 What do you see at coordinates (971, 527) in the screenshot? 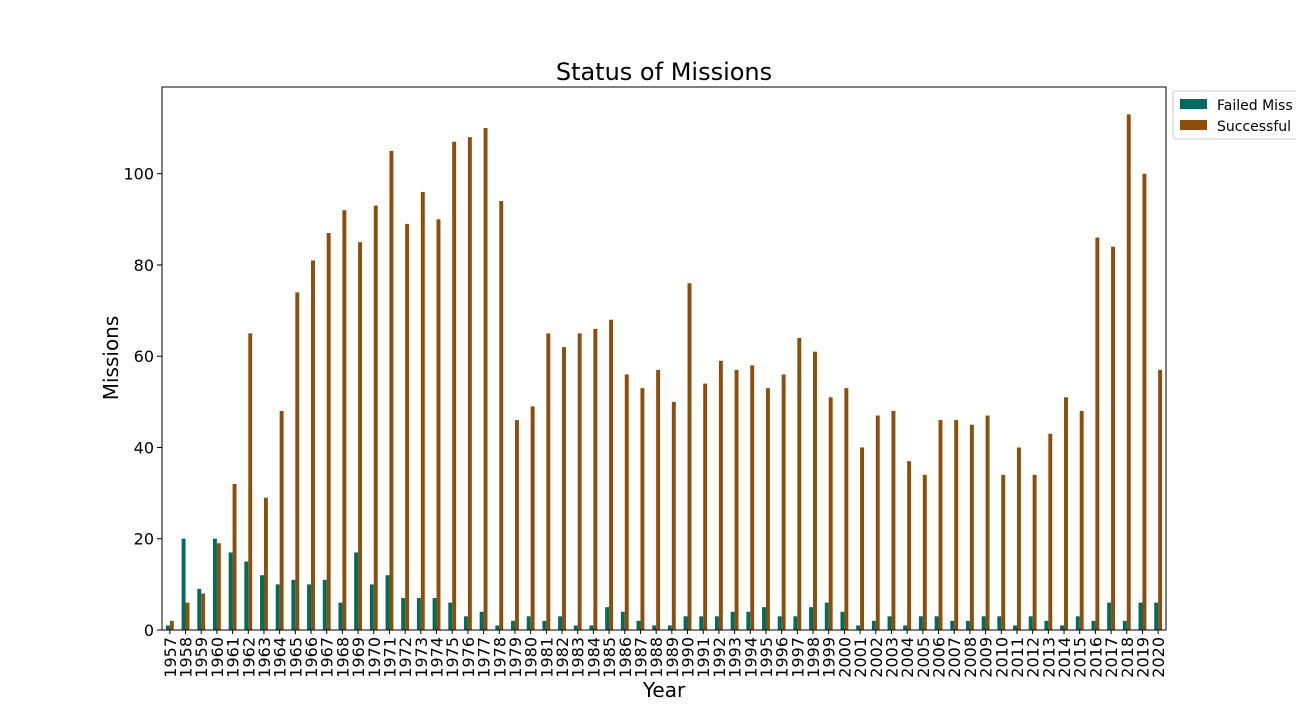
I see `successful-bar-2008` at bounding box center [971, 527].